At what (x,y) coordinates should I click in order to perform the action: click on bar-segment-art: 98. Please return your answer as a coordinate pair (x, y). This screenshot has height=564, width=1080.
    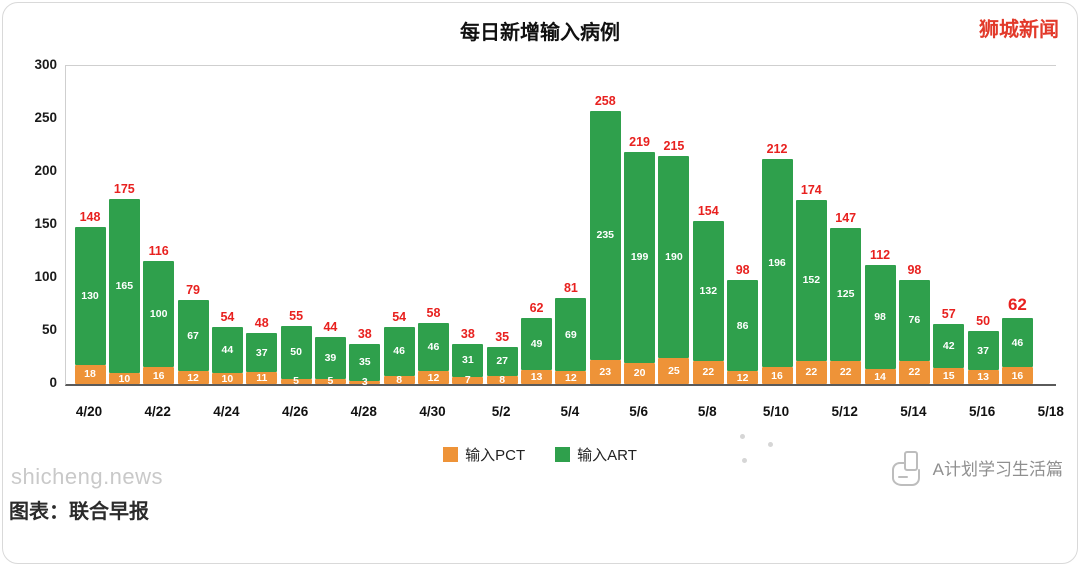
    Looking at the image, I should click on (880, 317).